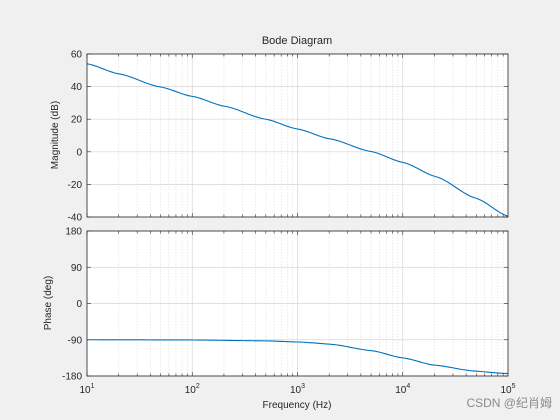 The height and width of the screenshot is (420, 560). I want to click on phase-axis-label: Phase (deg), so click(48, 303).